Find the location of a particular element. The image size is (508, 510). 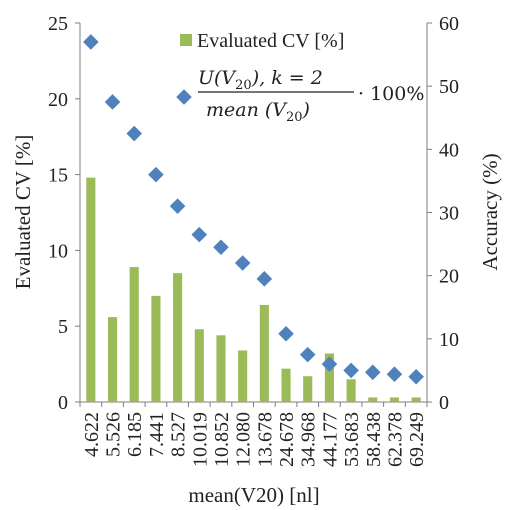

legend-bar-label: Evaluated CV [%] is located at coordinates (270, 41).